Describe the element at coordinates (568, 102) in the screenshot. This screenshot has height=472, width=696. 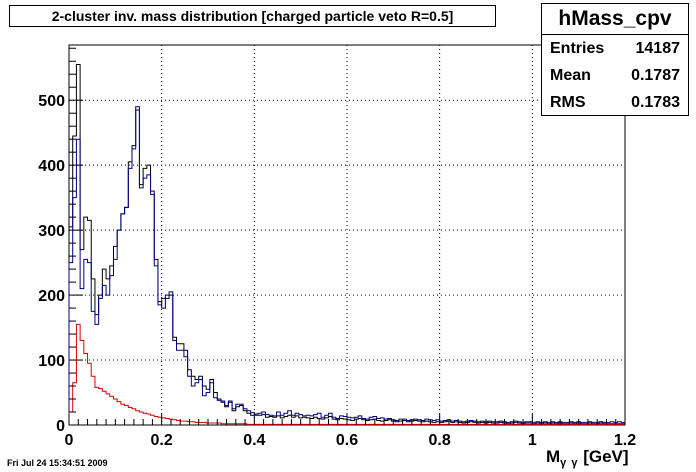
I see `stats-label: RMS` at that location.